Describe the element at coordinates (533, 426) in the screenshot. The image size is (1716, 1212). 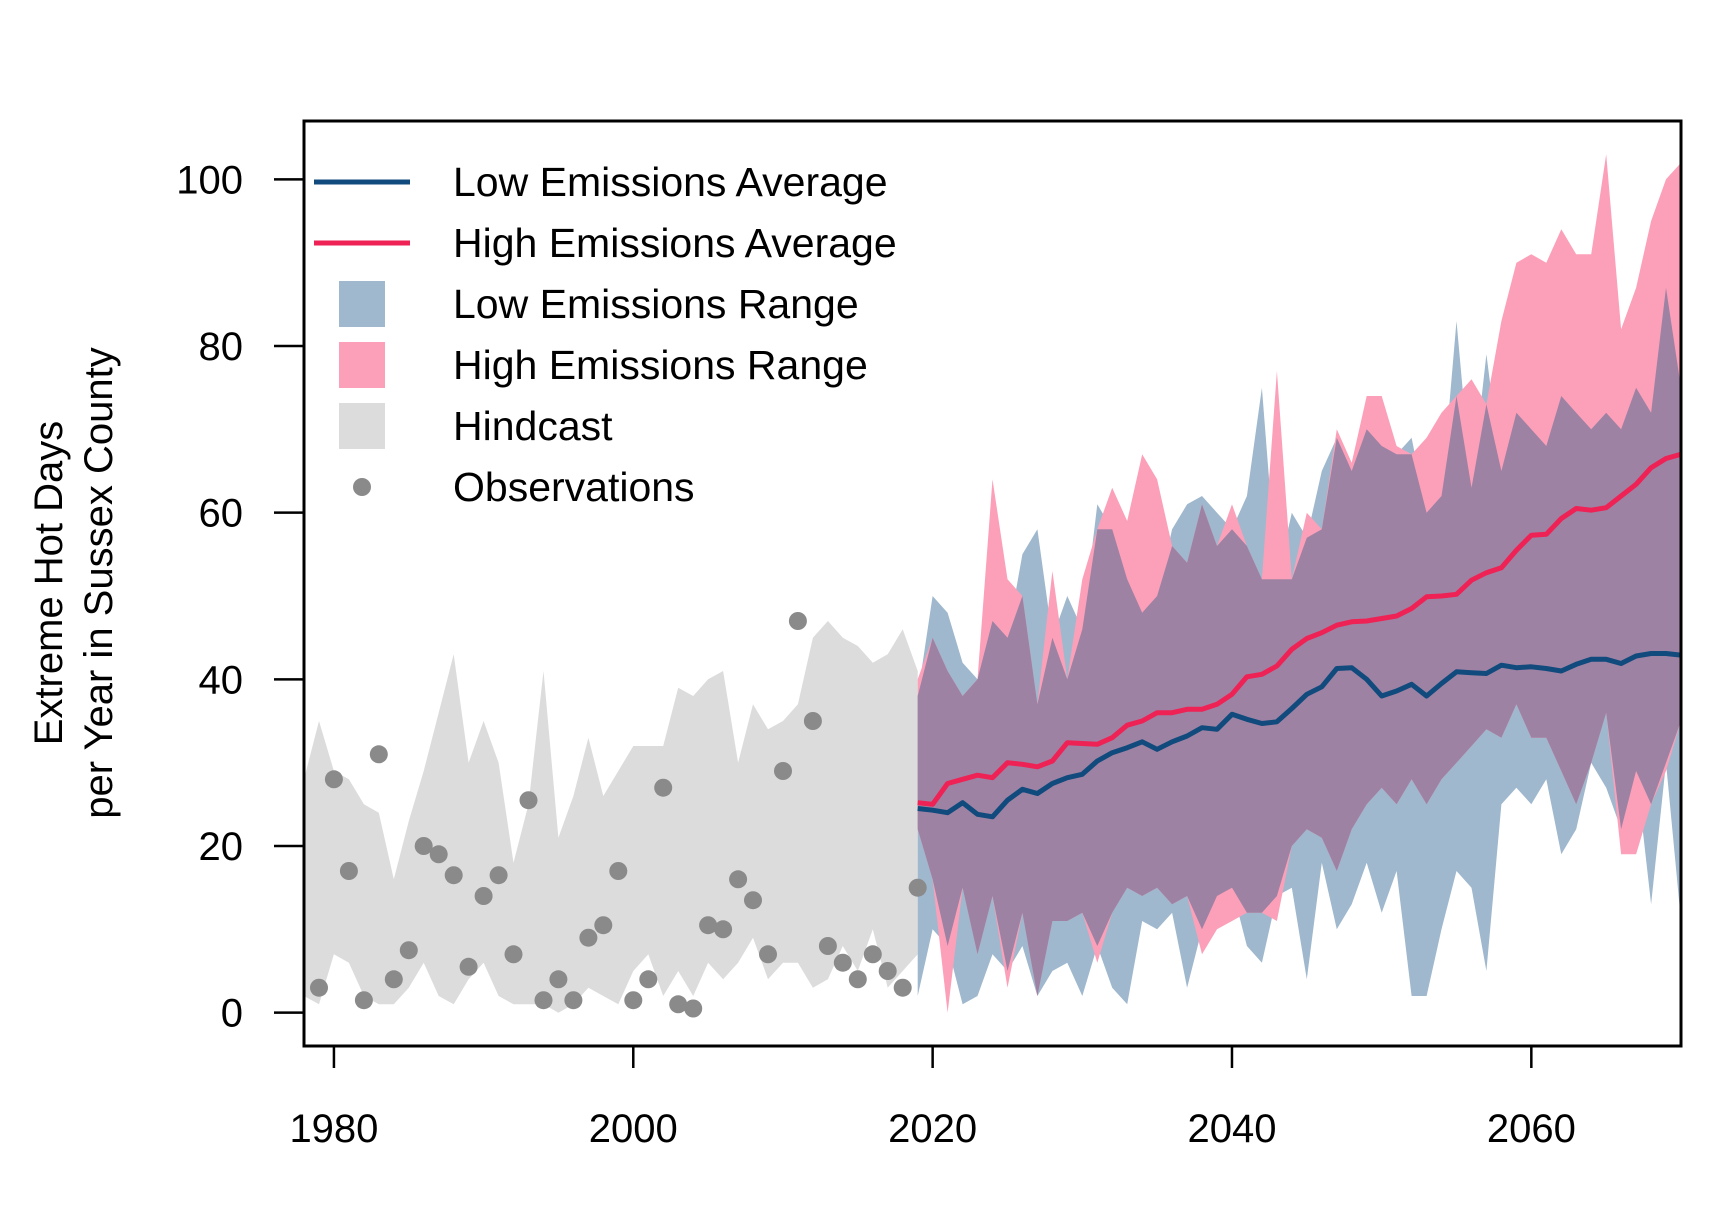
I see `legend-label: Hindcast` at that location.